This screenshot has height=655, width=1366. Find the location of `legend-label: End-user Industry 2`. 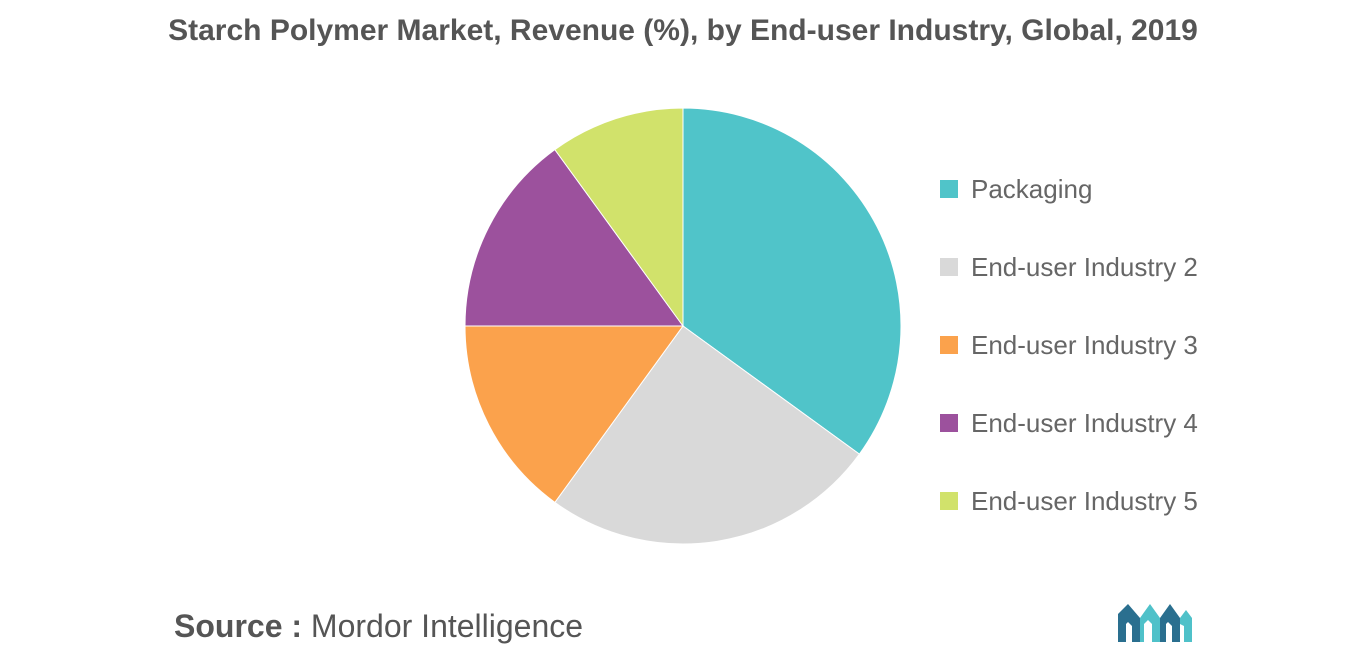

legend-label: End-user Industry 2 is located at coordinates (1084, 266).